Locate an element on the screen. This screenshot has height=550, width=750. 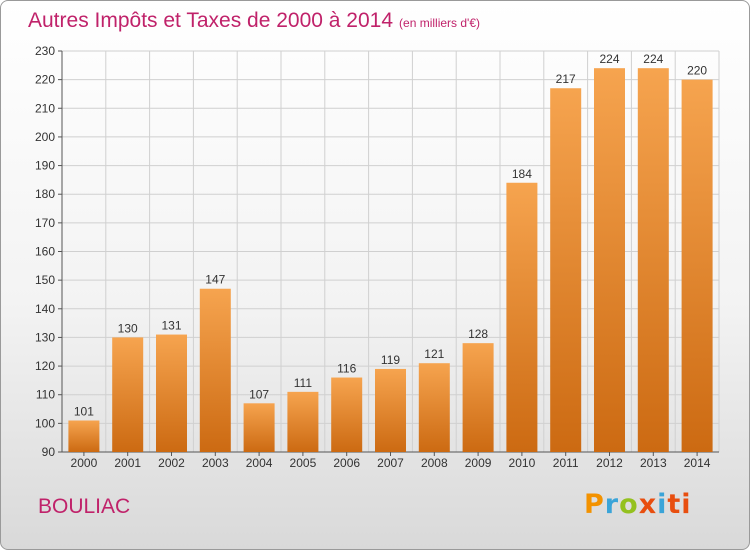
logo-letter: i is located at coordinates (662, 504).